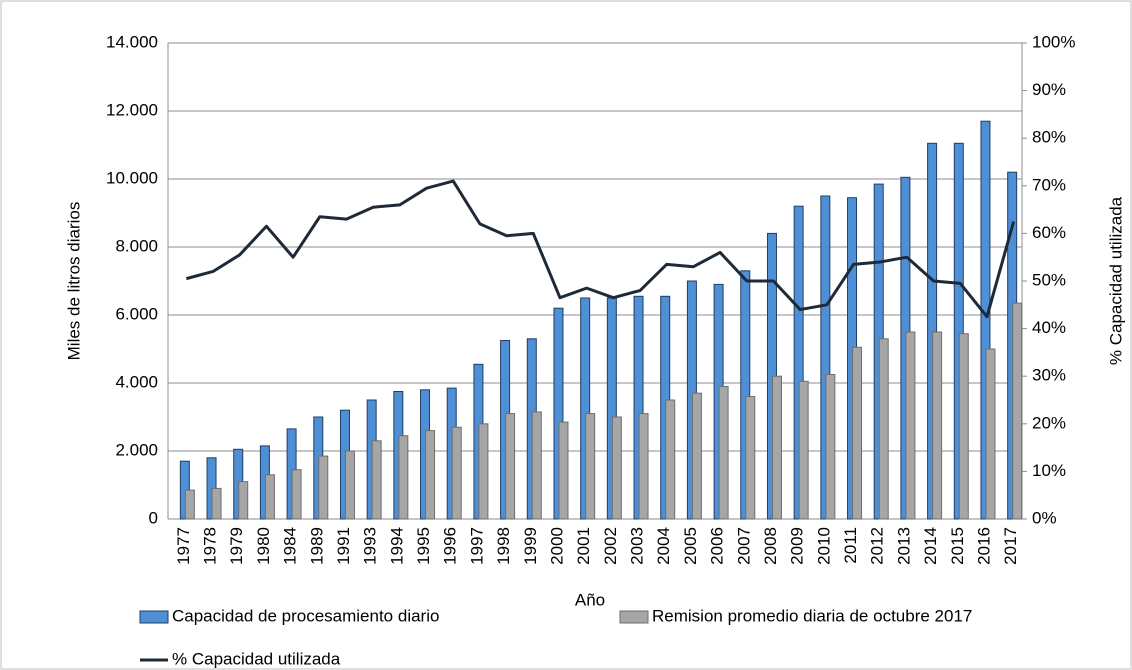 This screenshot has height=670, width=1132. What do you see at coordinates (1049, 279) in the screenshot?
I see `y2-tick-label: 50%` at bounding box center [1049, 279].